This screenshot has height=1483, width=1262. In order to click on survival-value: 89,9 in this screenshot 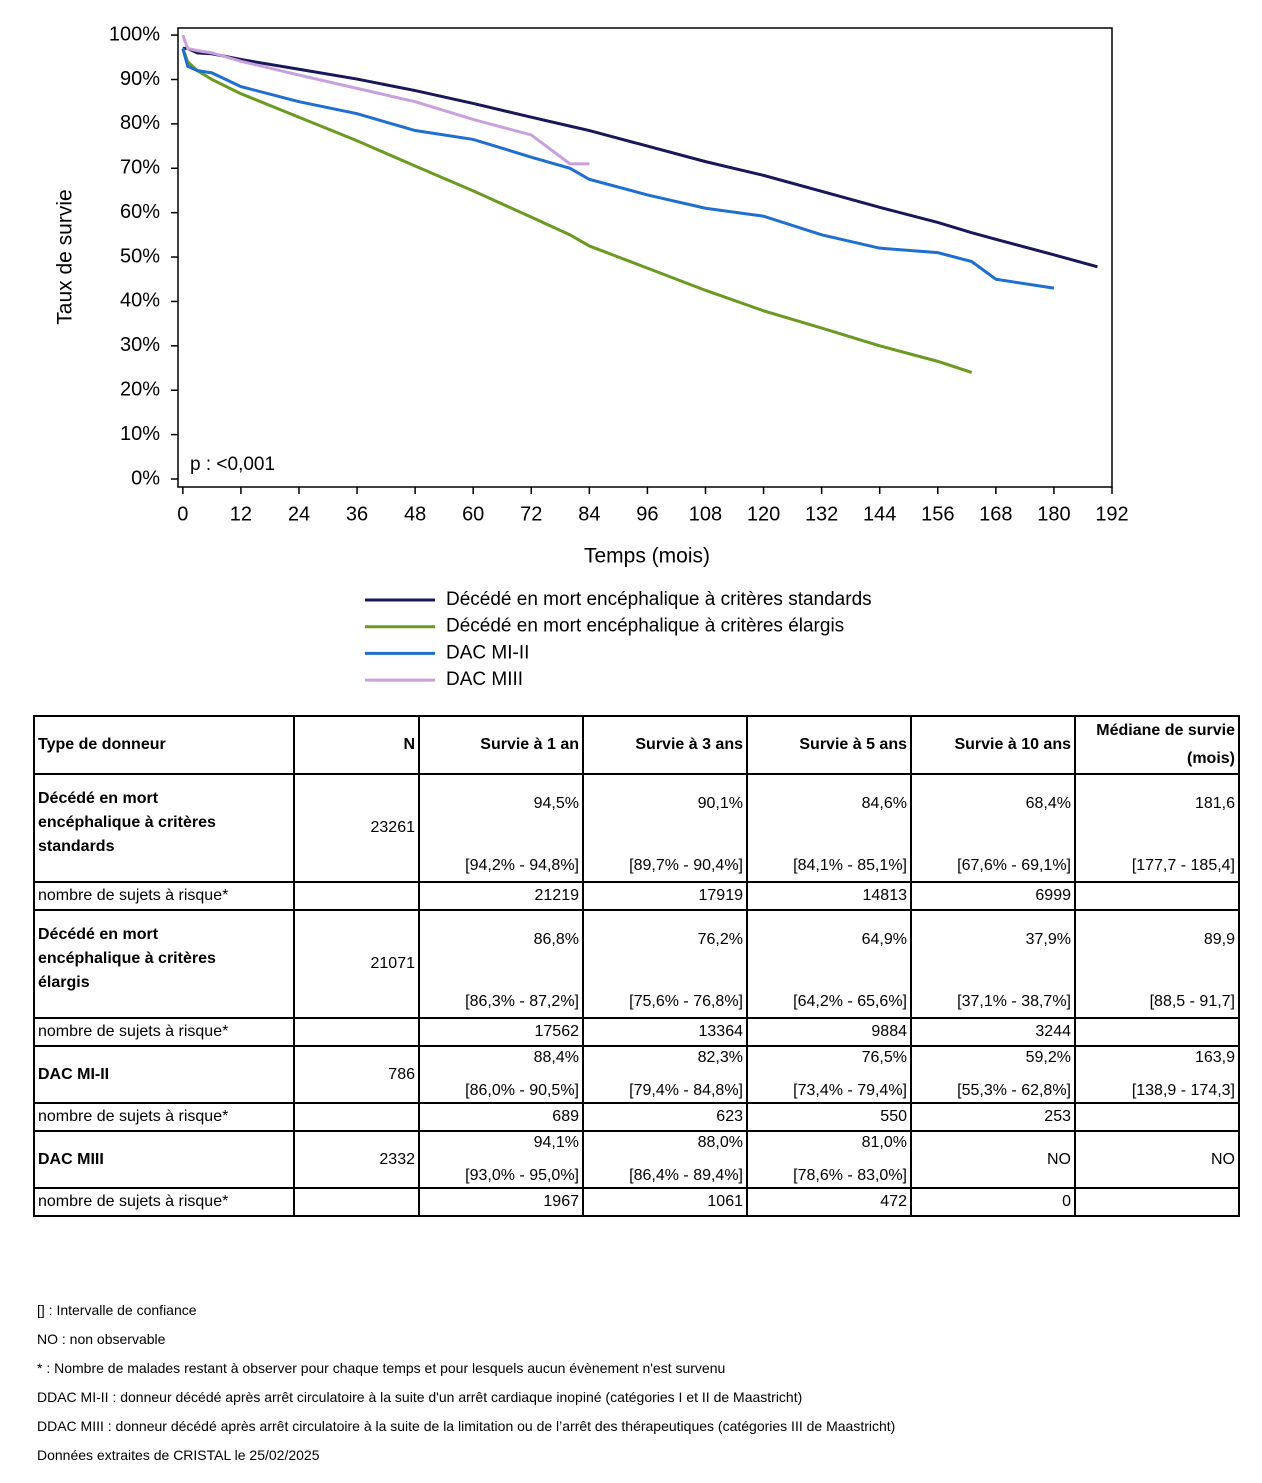, I will do `click(1219, 939)`.